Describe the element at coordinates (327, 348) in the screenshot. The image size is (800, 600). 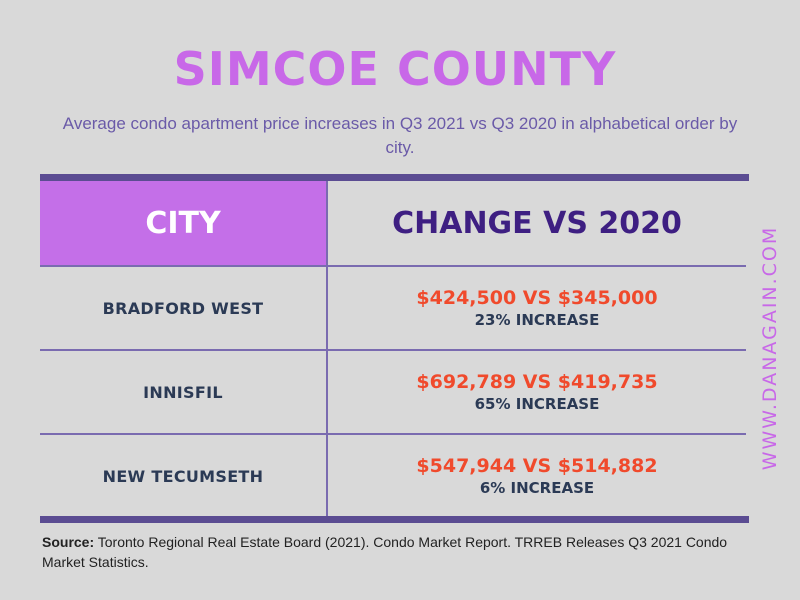
I see `column-divider` at that location.